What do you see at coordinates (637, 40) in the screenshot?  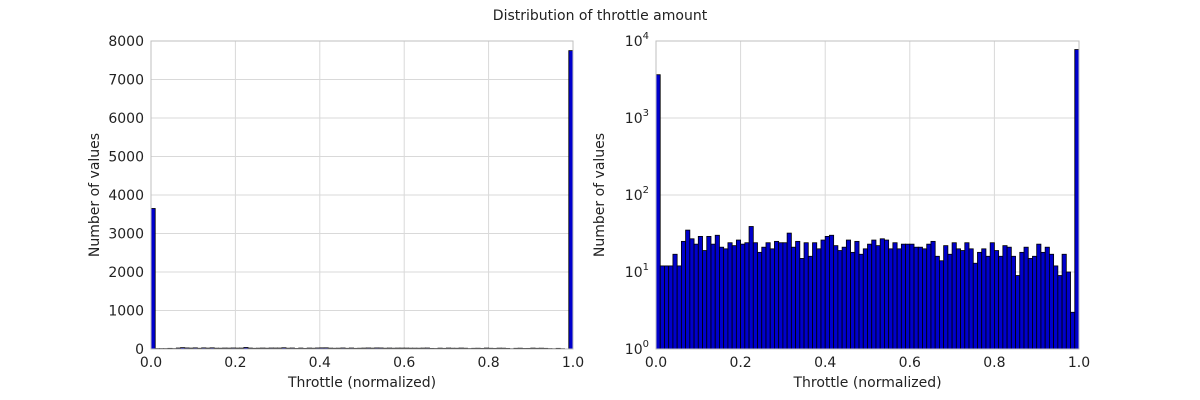 I see `right-y-tick-label: 10⁴` at bounding box center [637, 40].